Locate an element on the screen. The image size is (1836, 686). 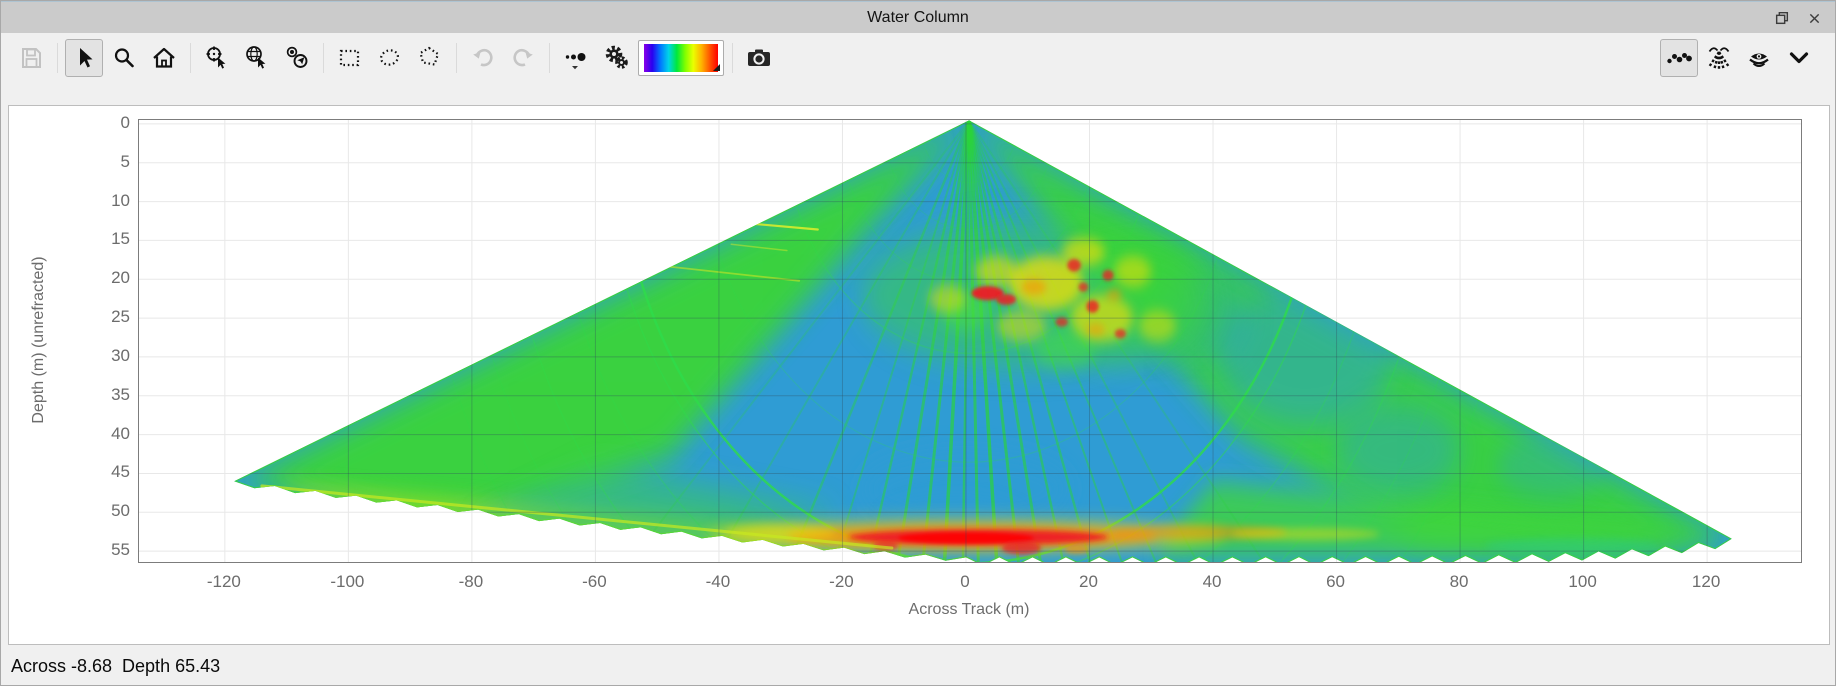
more-options-button is located at coordinates (1799, 58).